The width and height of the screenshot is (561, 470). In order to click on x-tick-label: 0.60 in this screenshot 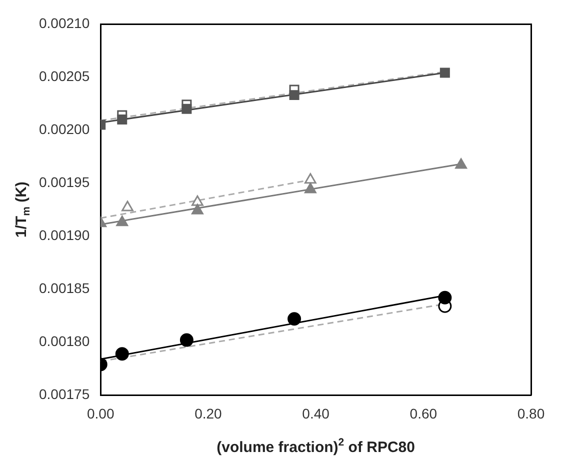, I will do `click(424, 413)`.